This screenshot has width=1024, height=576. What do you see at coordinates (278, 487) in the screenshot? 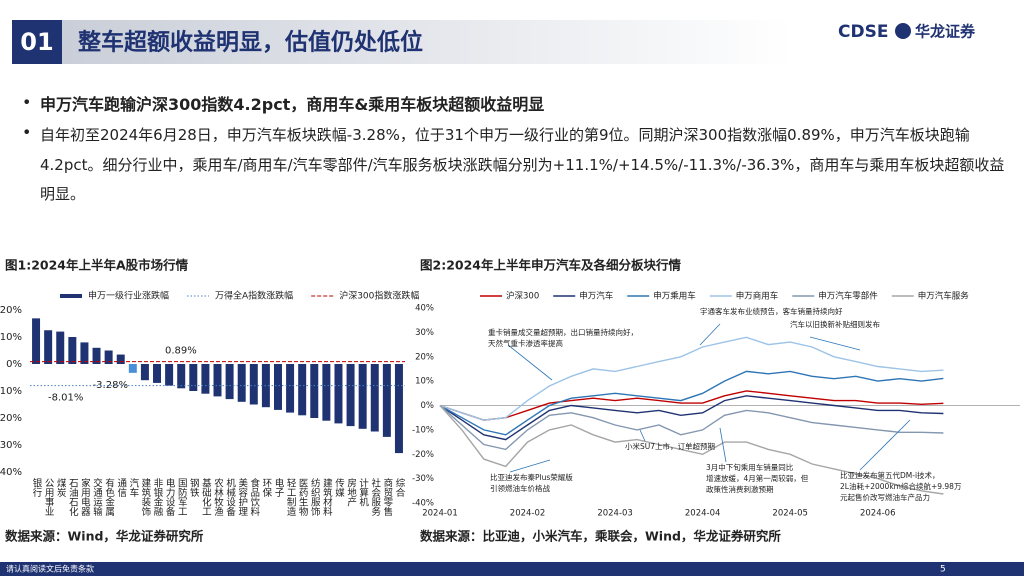
I see `x-tick-label: 电子` at bounding box center [278, 487].